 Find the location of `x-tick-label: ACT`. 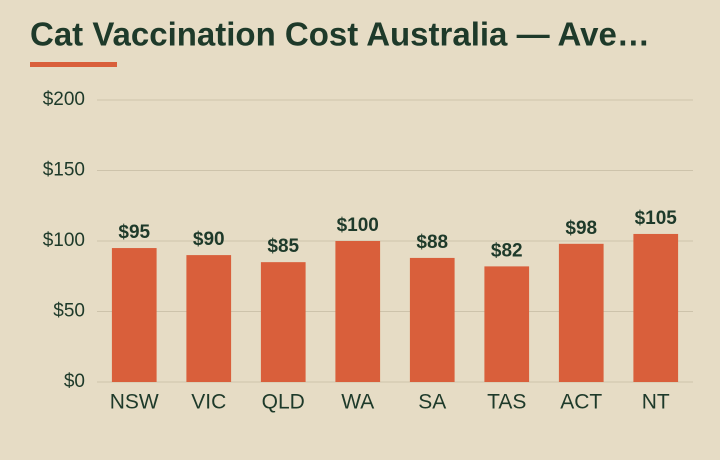

x-tick-label: ACT is located at coordinates (581, 402).